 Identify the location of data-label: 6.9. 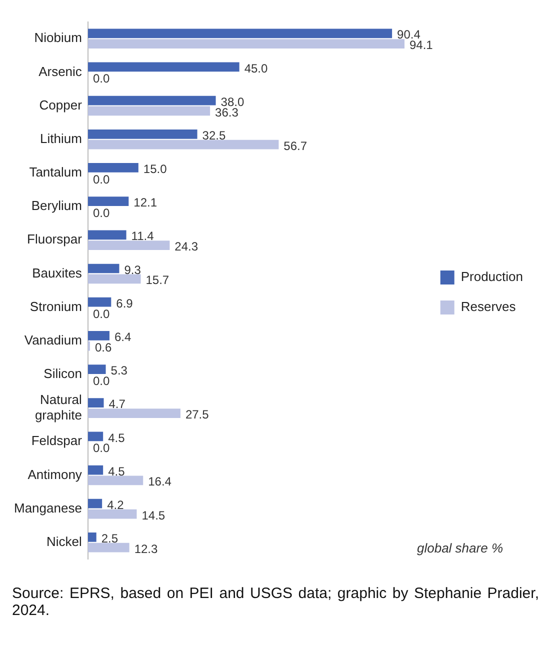
(125, 303).